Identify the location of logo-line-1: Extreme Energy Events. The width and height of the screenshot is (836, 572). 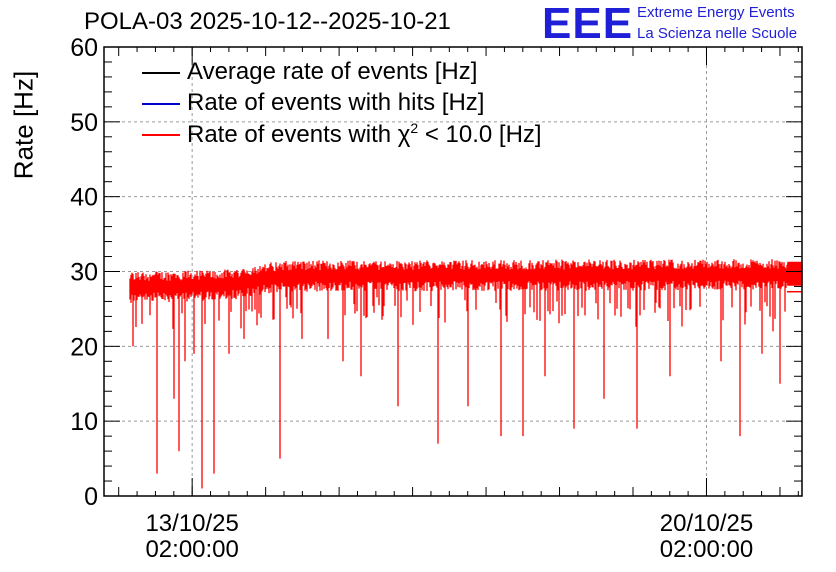
(716, 12).